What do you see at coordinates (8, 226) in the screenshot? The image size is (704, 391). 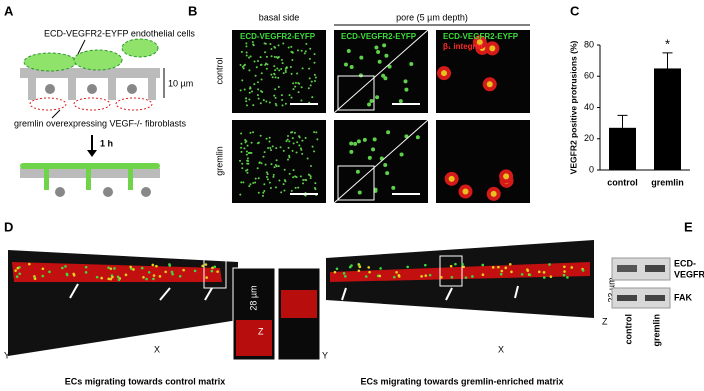 I see `panel-label: D` at bounding box center [8, 226].